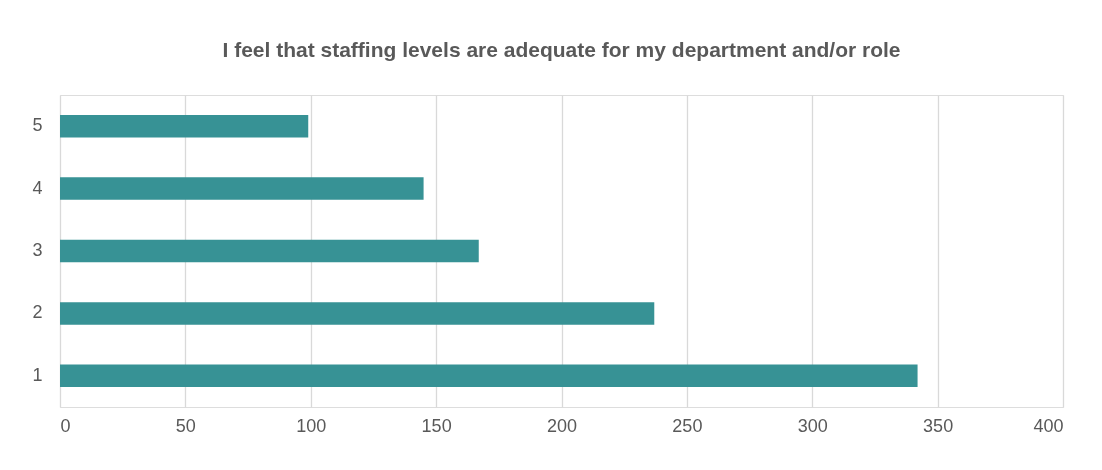 The width and height of the screenshot is (1102, 470). Describe the element at coordinates (37, 187) in the screenshot. I see `y-tick-label: 4` at that location.